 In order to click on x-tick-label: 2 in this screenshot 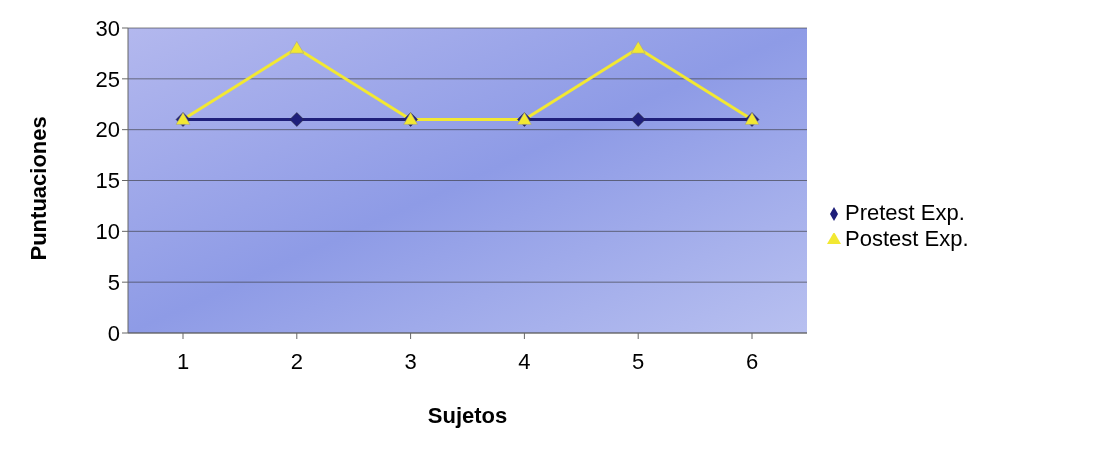, I will do `click(296, 361)`.